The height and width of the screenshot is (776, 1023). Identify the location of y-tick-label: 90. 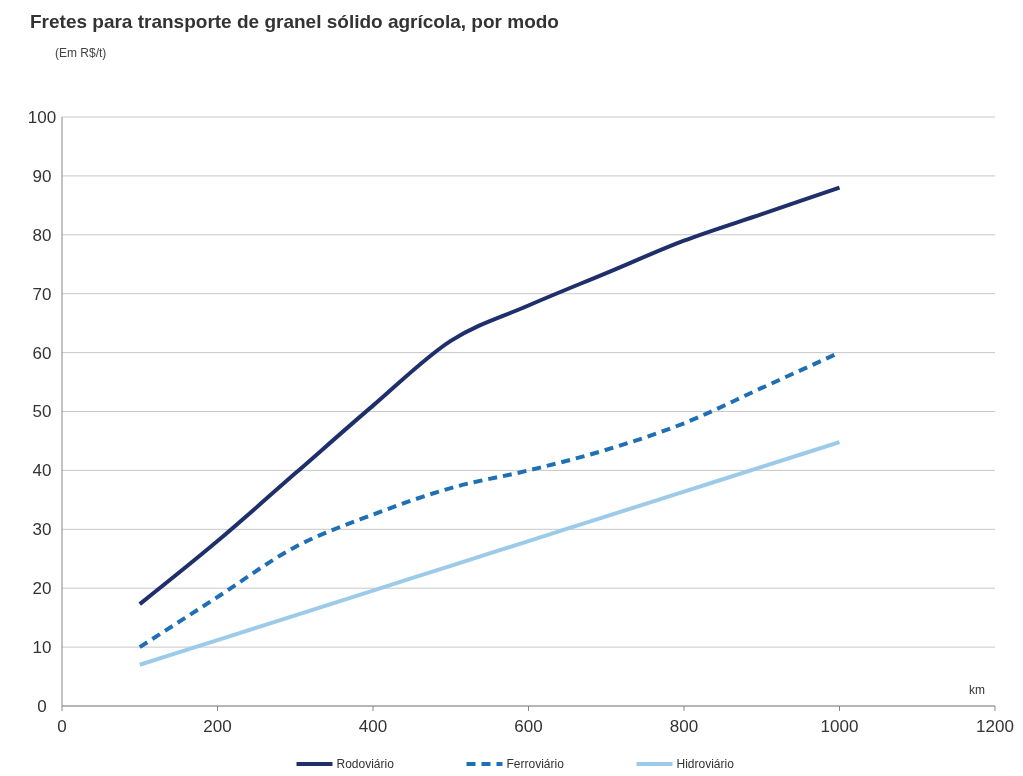
(42, 176).